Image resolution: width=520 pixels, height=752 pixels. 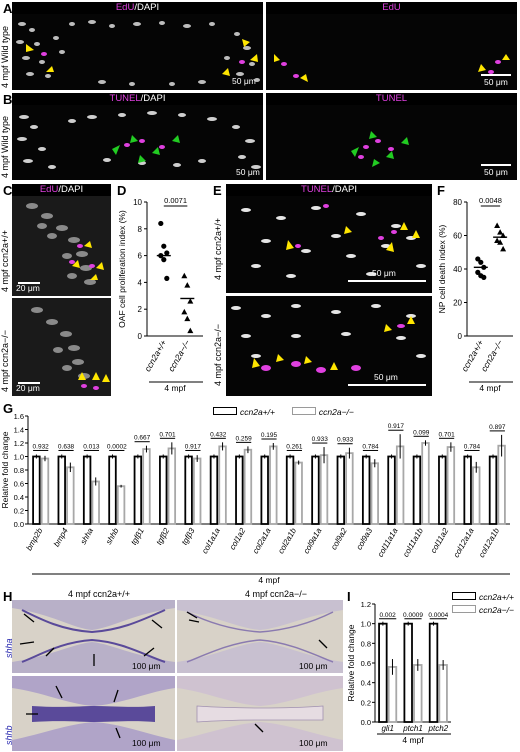 What do you see at coordinates (163, 536) in the screenshot?
I see `x-tick-label: tgfβ2` at bounding box center [163, 536].